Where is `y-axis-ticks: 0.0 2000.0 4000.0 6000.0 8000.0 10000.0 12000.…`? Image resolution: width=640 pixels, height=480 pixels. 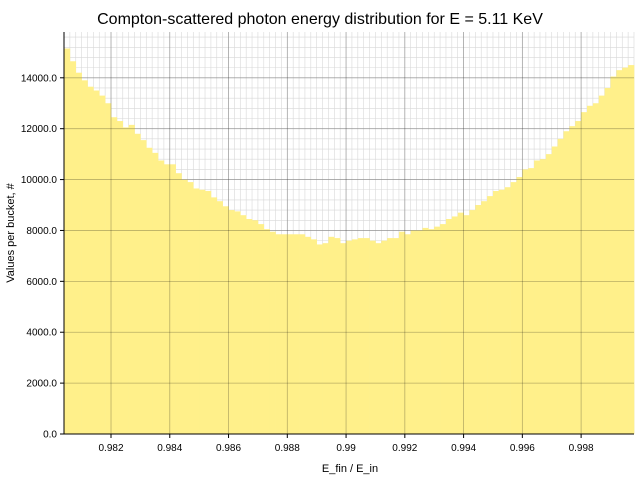
y-axis-ticks: 0.0 2000.0 4000.0 6000.0 8000.0 10000.0 12000.… is located at coordinates (42, 257).